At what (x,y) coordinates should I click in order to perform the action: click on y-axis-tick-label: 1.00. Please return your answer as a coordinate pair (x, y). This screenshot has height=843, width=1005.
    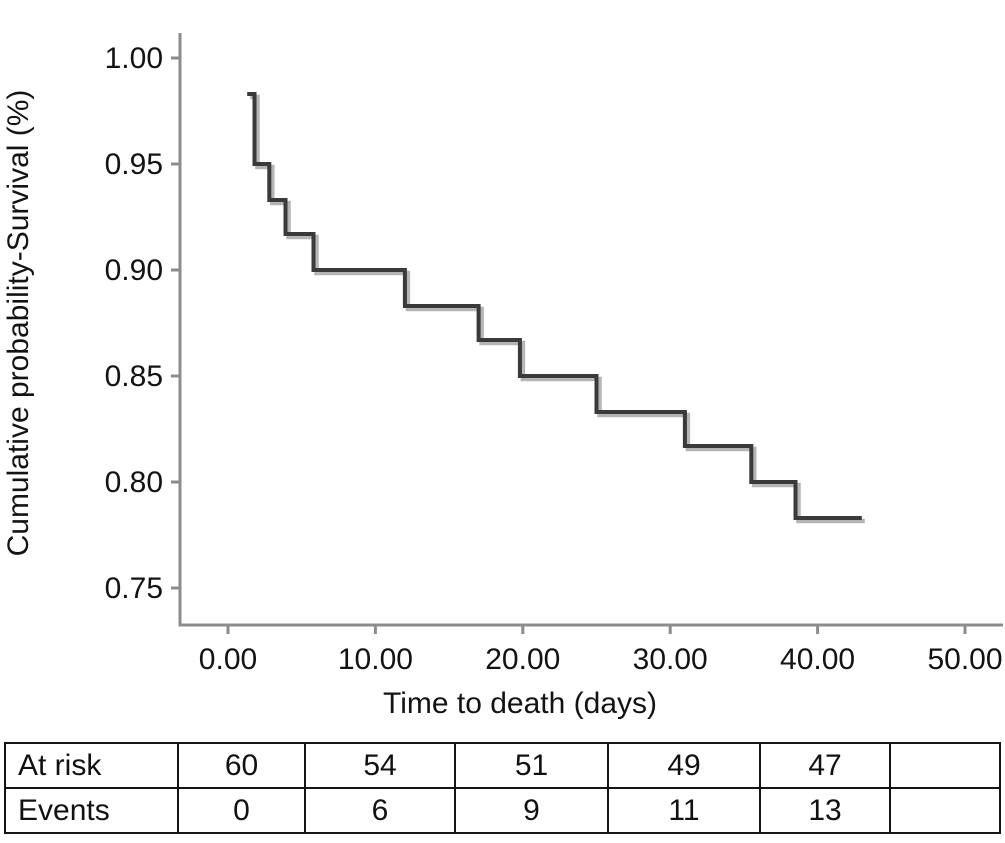
    Looking at the image, I should click on (134, 58).